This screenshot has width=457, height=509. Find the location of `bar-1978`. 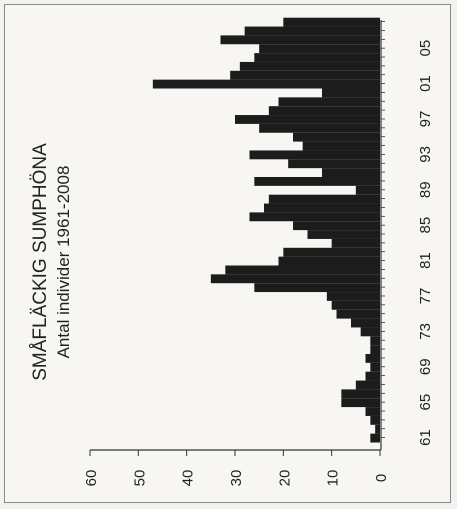

bar-1978 is located at coordinates (317, 288).